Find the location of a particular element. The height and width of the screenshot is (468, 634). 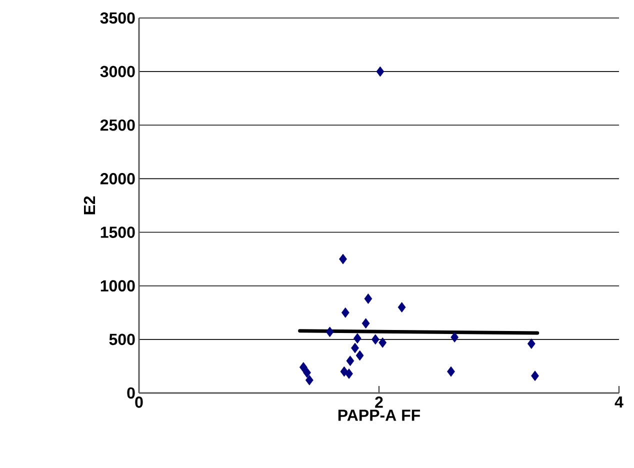

y-tick-label: 3500 is located at coordinates (117, 18).